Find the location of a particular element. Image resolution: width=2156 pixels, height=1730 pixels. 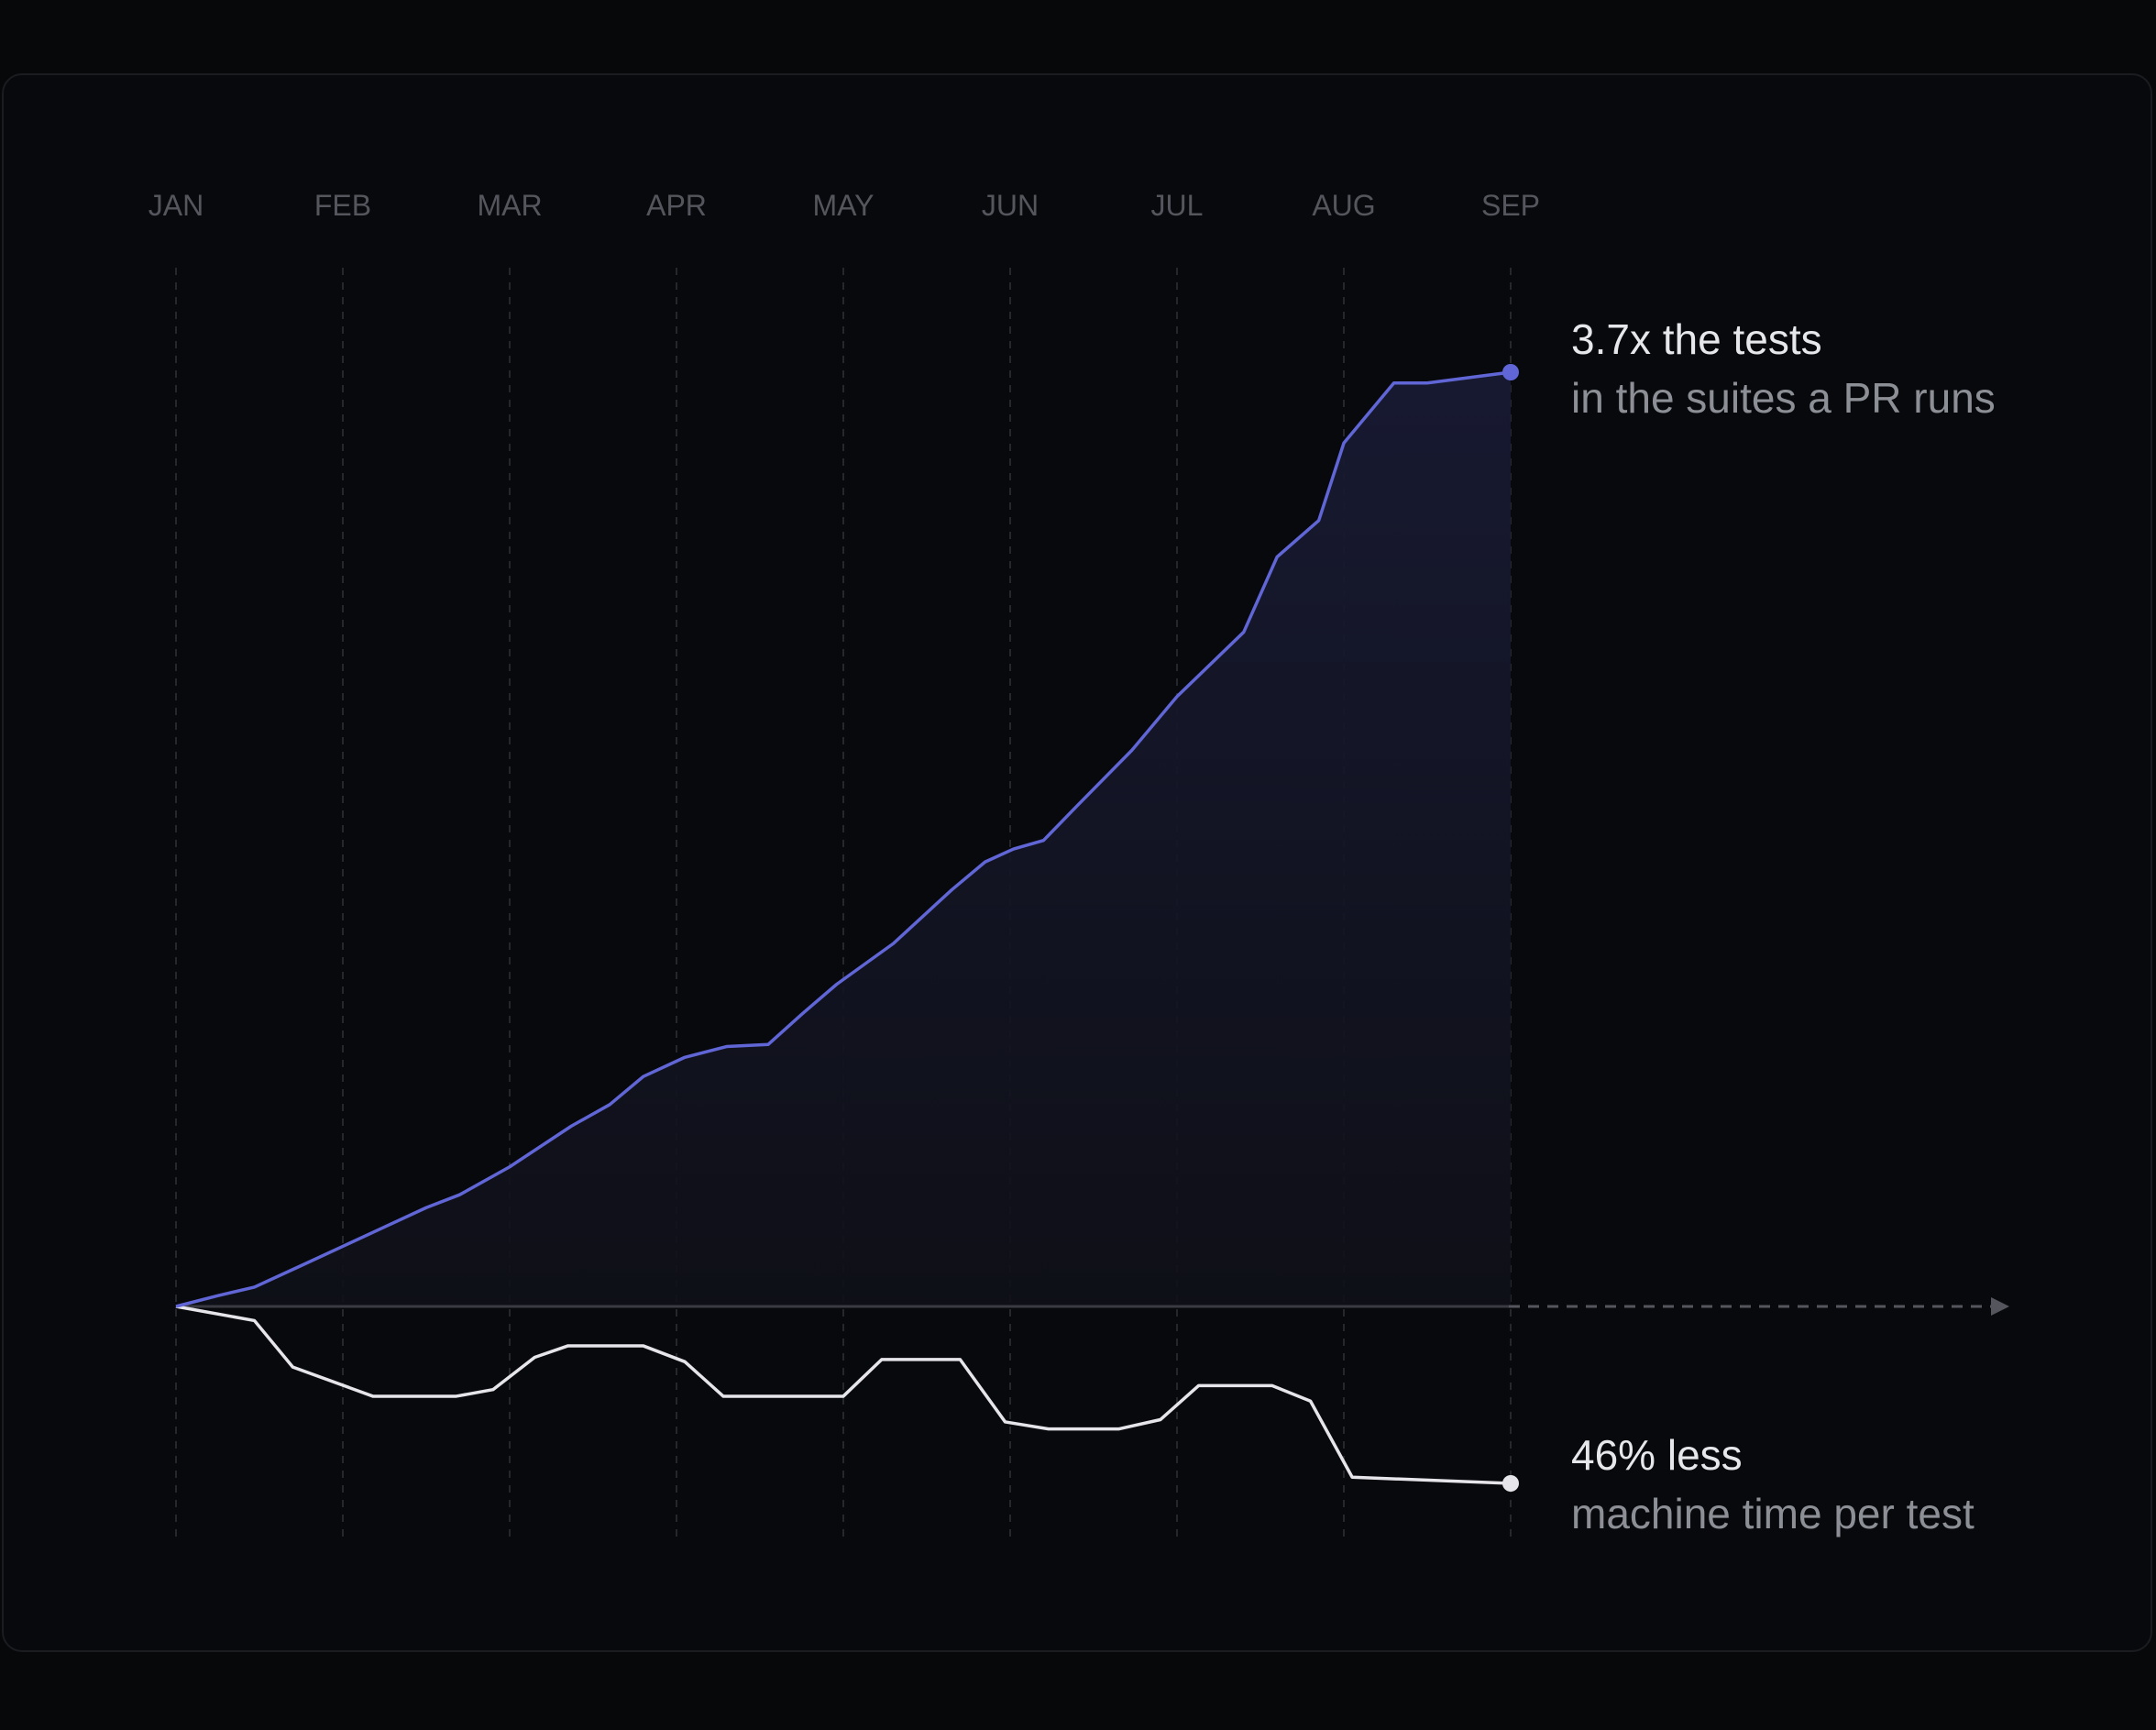

tests-end-point is located at coordinates (1510, 372).